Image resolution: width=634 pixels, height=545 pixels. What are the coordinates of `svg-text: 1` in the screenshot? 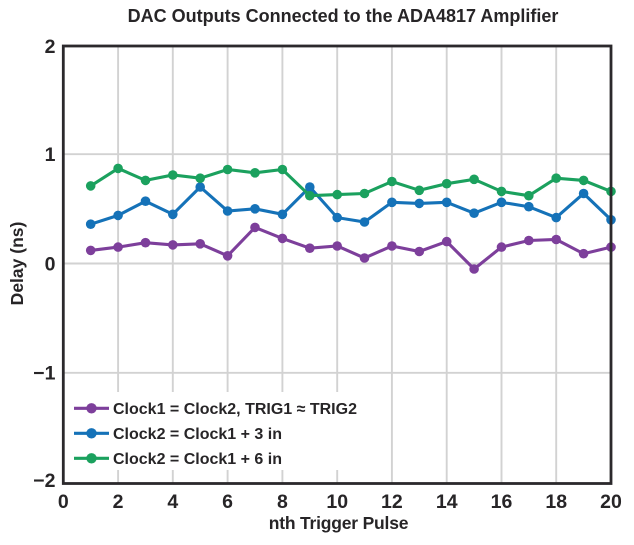 It's located at (50, 155).